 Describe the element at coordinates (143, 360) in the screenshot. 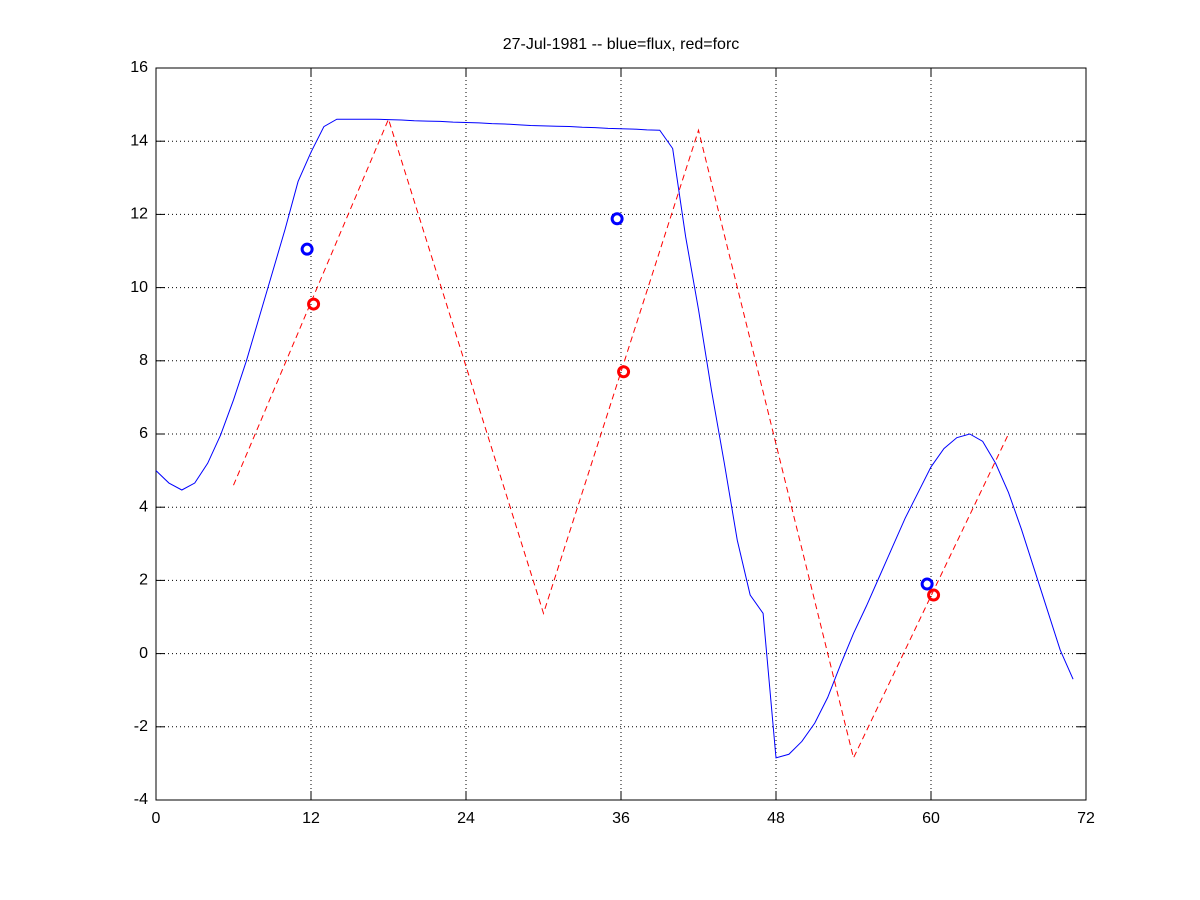

I see `y-tick-label: 8` at that location.